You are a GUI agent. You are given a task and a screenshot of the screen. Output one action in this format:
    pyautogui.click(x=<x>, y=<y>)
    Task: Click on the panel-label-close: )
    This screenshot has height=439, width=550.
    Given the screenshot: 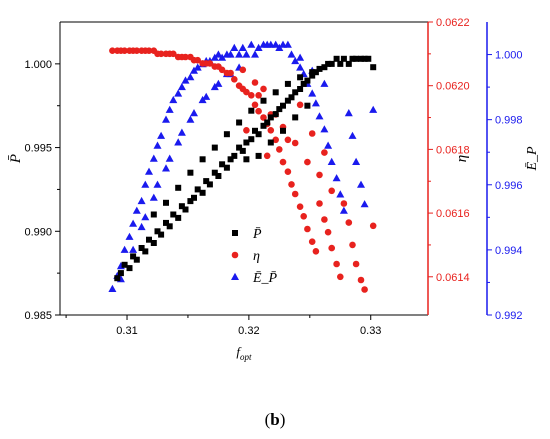 What is the action you would take?
    pyautogui.click(x=282, y=419)
    